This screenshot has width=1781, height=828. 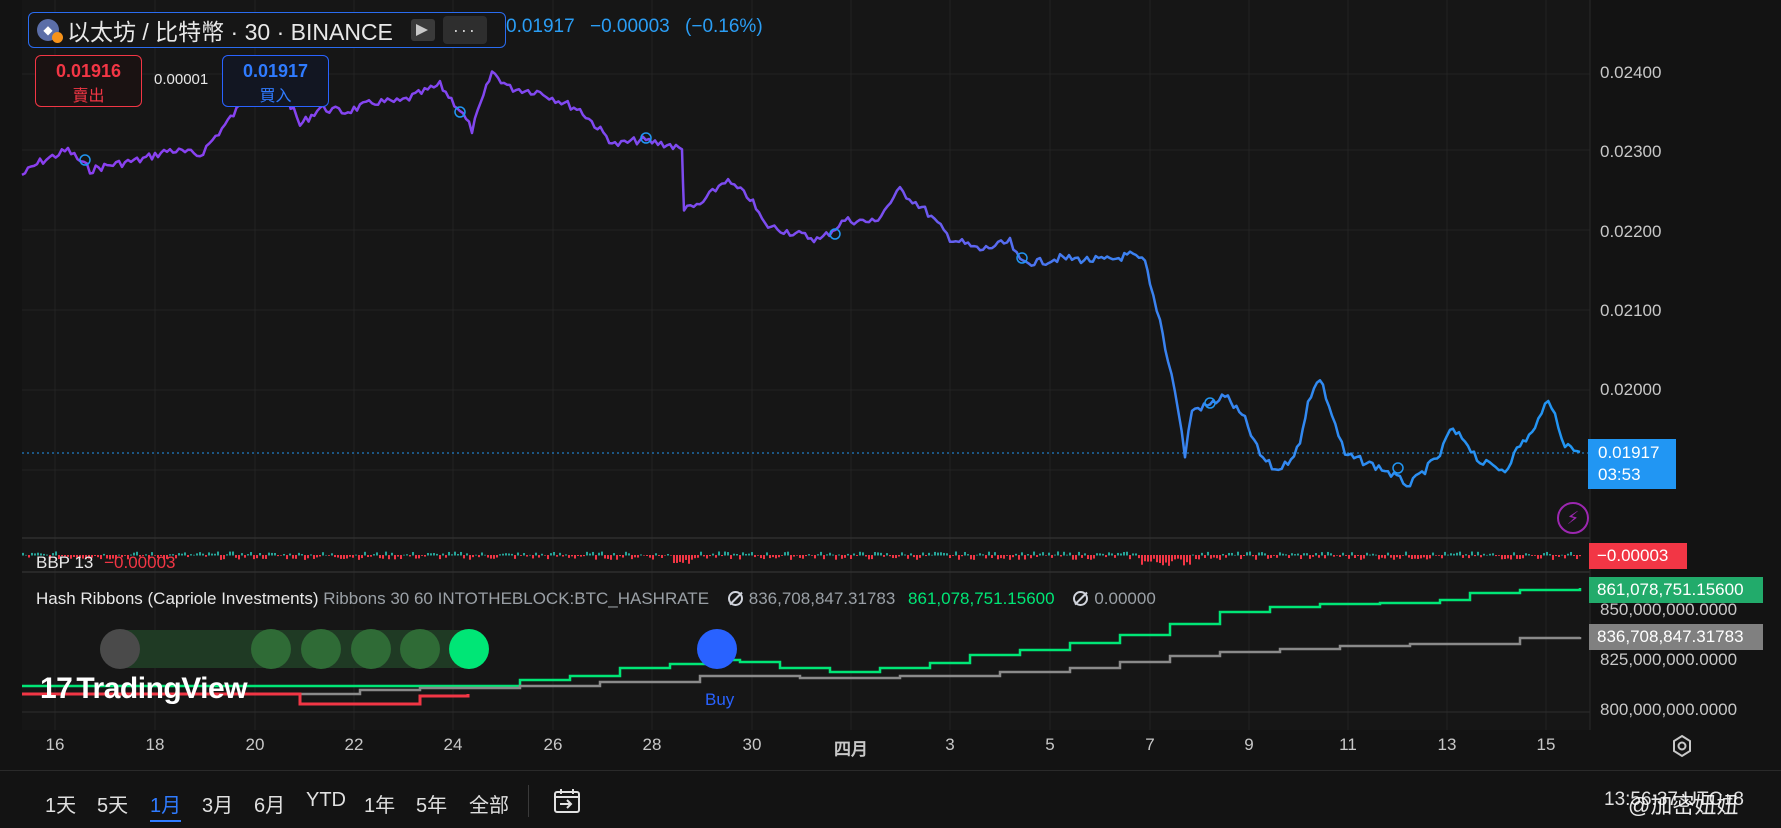 What do you see at coordinates (1682, 746) in the screenshot?
I see `settings-gear-icon` at bounding box center [1682, 746].